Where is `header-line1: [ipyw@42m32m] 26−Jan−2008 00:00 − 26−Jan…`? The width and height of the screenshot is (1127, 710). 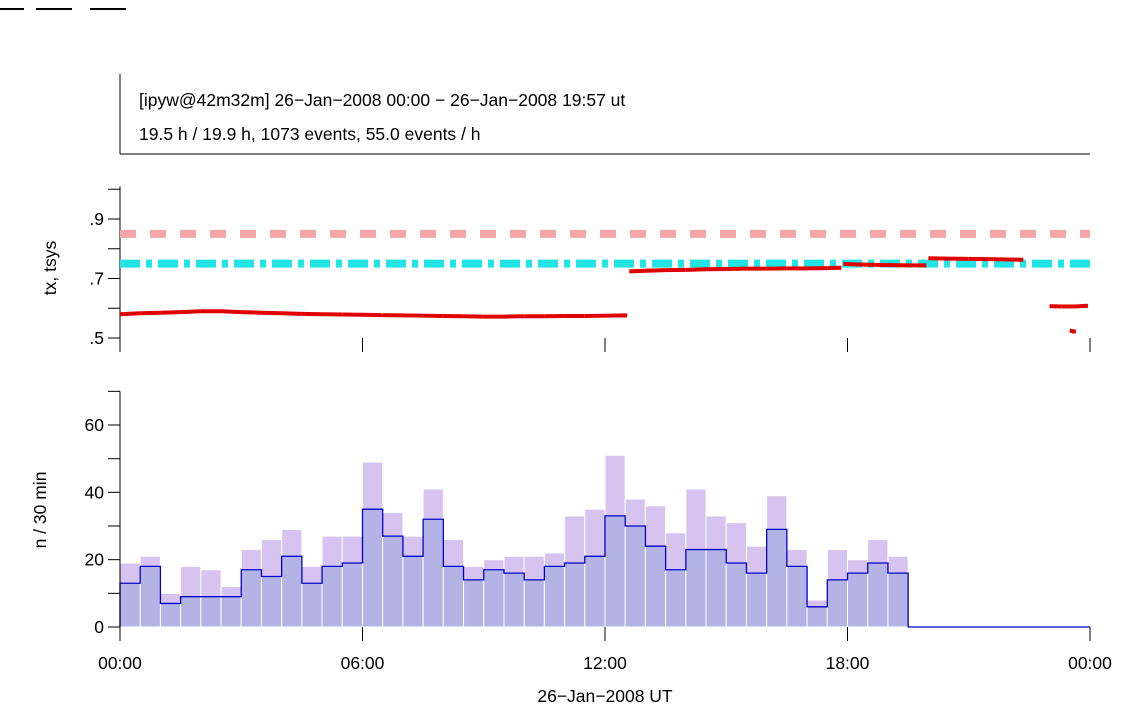 header-line1: [ipyw@42m32m] 26−Jan−2008 00:00 − 26−Jan… is located at coordinates (382, 100).